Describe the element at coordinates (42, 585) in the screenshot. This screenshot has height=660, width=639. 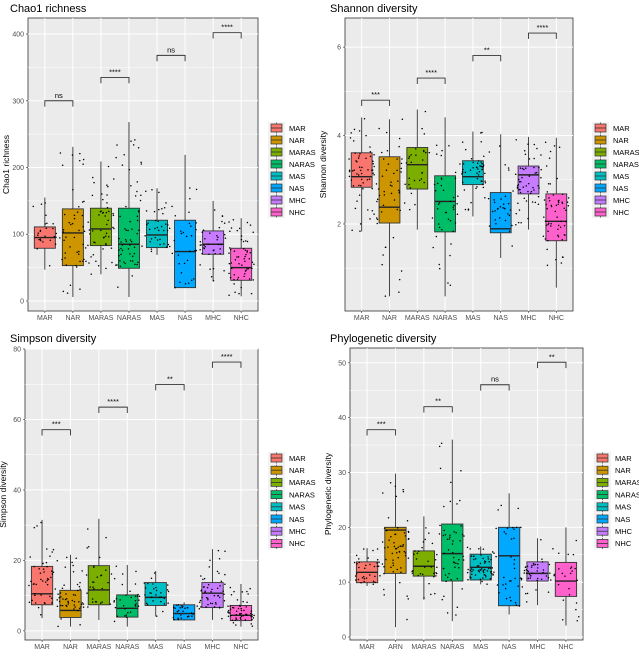
I see `box-MAR` at that location.